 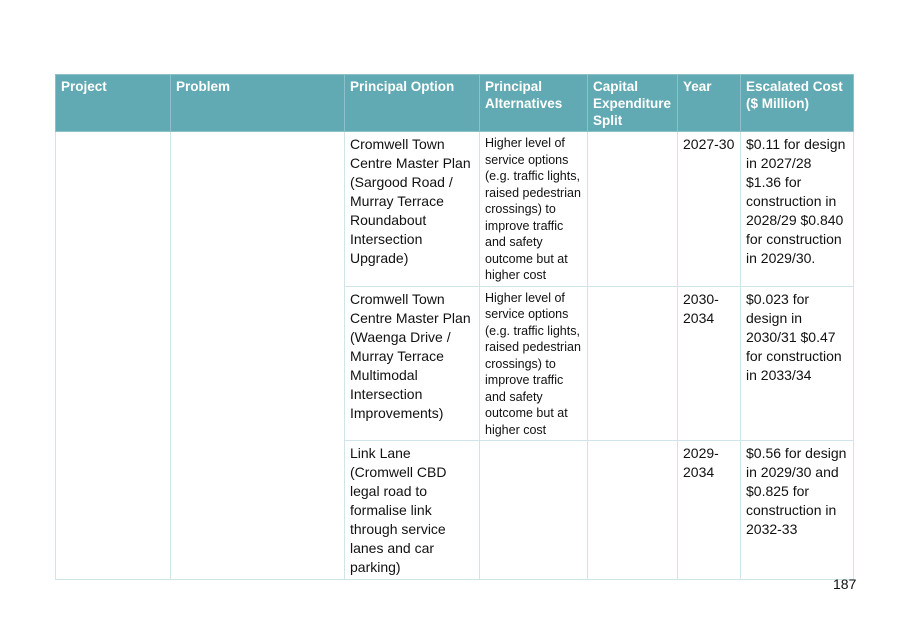 I want to click on header-year: Year, so click(x=709, y=103).